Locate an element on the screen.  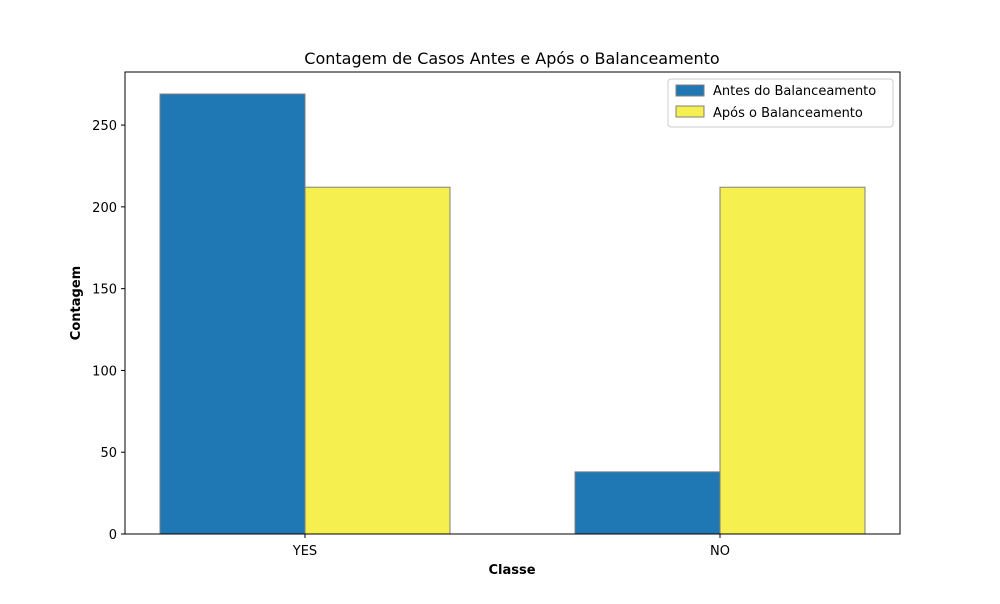
y-tick-label: 0 is located at coordinates (113, 535).